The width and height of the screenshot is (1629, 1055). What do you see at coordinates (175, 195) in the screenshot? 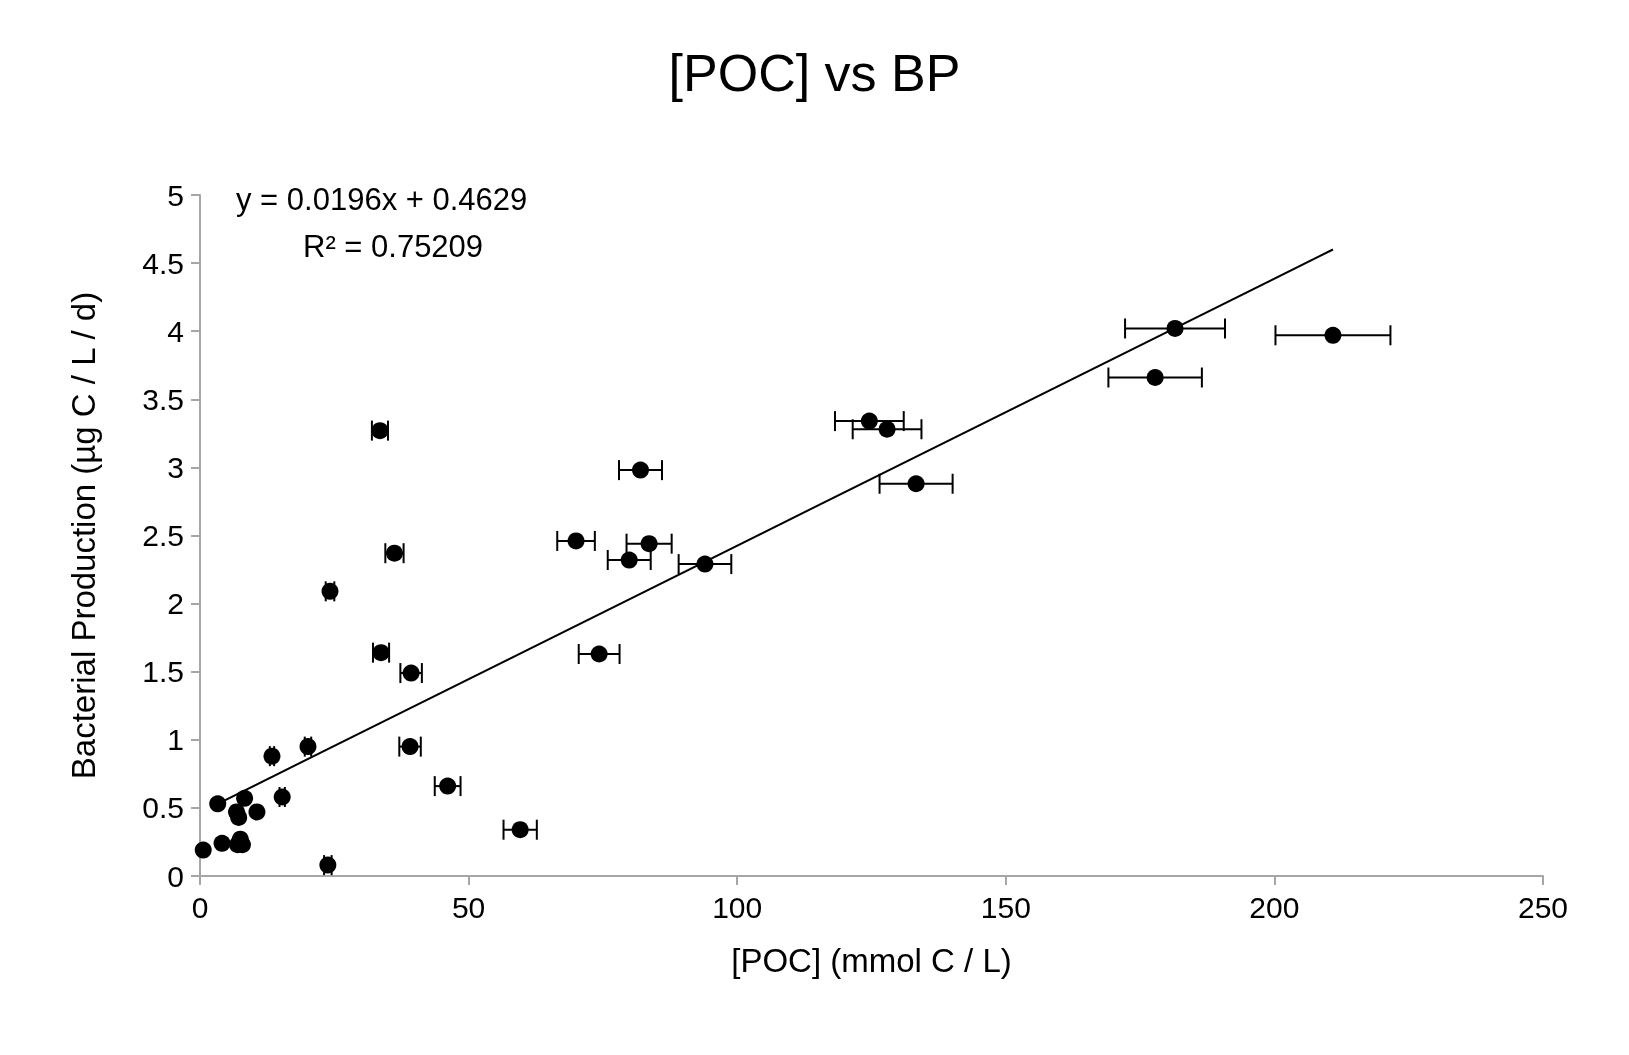
I see `y-tick-label: 5` at bounding box center [175, 195].